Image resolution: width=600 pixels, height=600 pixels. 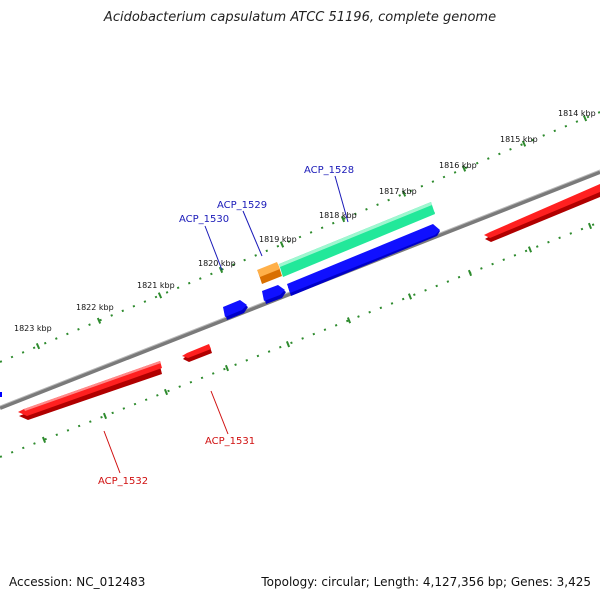 What do you see at coordinates (242, 205) in the screenshot?
I see `gene-label-acp-1529: ACP_1529` at bounding box center [242, 205].